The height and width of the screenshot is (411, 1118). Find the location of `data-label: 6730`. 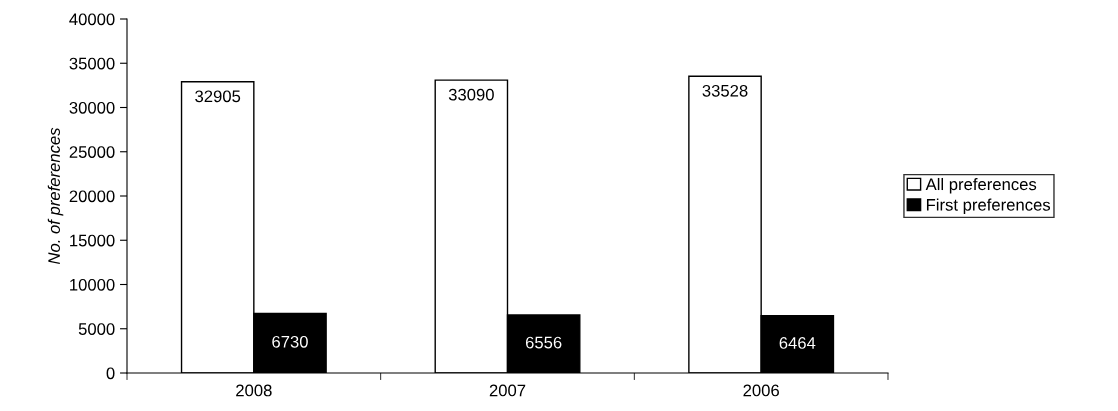

data-label: 6730 is located at coordinates (290, 341).